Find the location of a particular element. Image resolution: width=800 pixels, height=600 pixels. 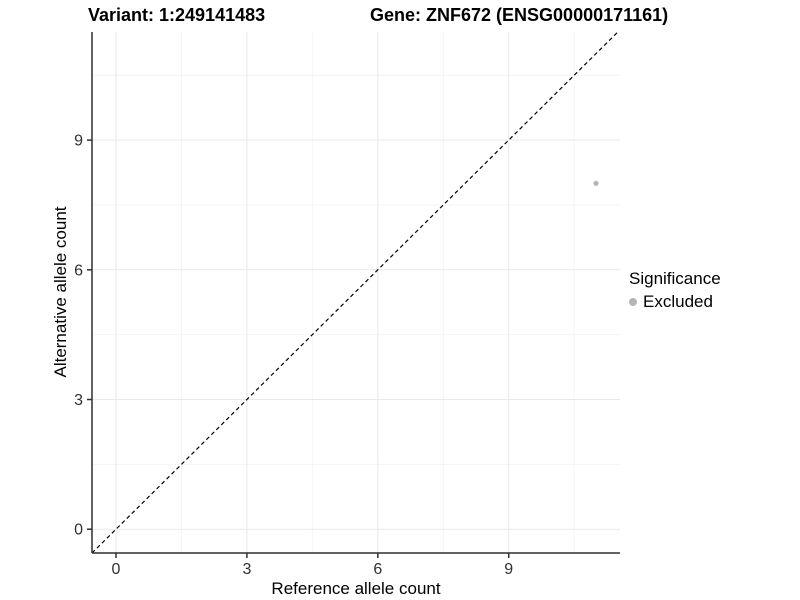

gene-title: Gene: ZNF672 (ENSG00000171161) is located at coordinates (519, 15).